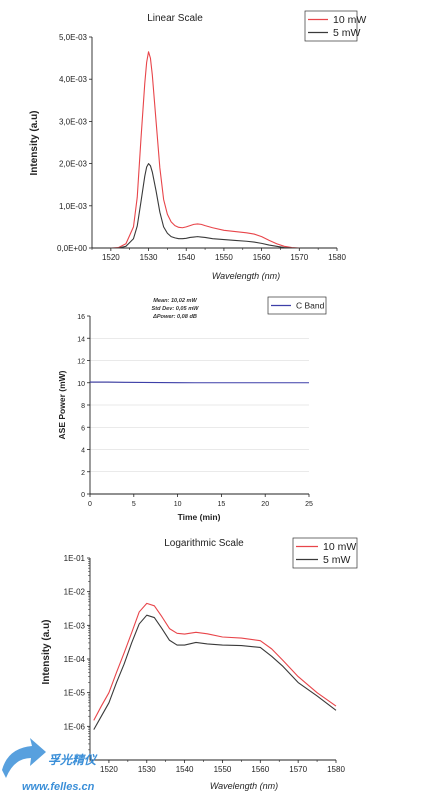 The height and width of the screenshot is (795, 435). Describe the element at coordinates (265, 504) in the screenshot. I see `x-tick-label: 20` at that location.